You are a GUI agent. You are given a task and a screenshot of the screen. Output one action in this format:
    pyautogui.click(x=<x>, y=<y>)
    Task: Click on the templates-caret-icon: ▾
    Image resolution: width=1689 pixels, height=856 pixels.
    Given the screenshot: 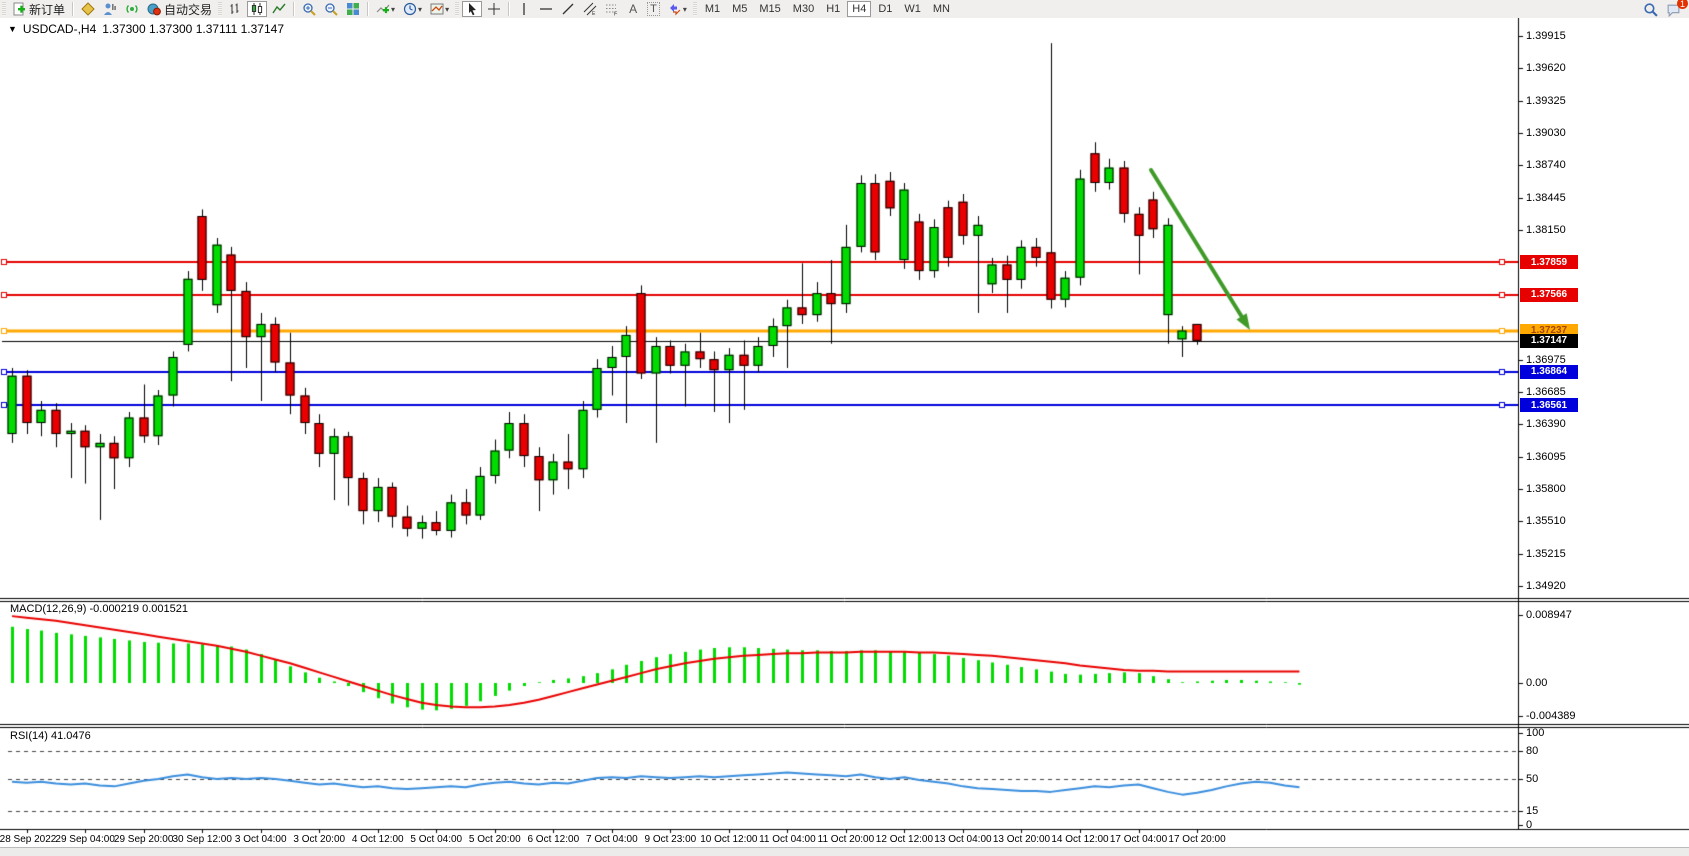 What is the action you would take?
    pyautogui.click(x=447, y=9)
    